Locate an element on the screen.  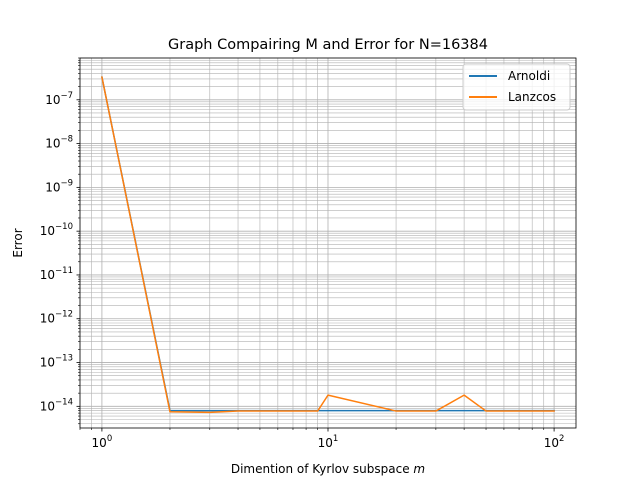
chart-title: Graph Compairing M and Error for N=16384 is located at coordinates (328, 45).